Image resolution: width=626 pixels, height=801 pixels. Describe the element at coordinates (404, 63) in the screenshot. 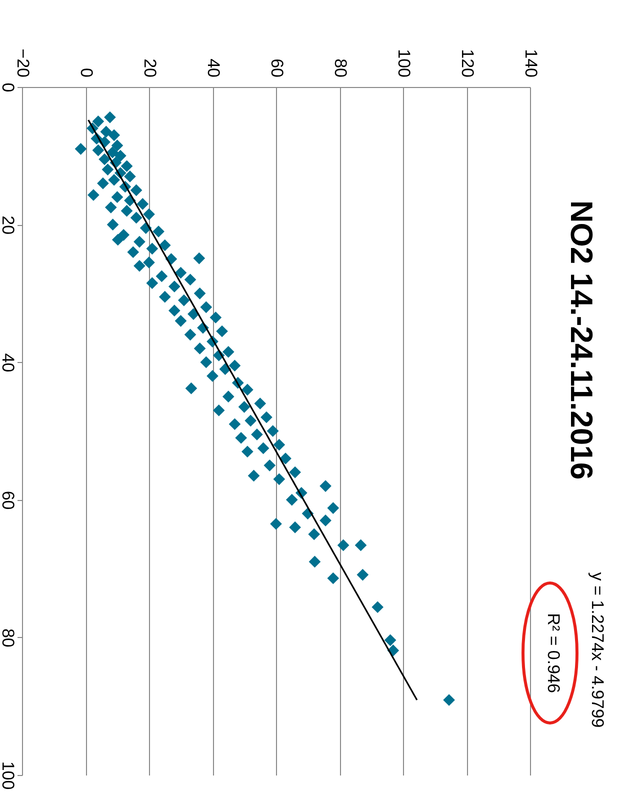

I see `x-tick-label: 100` at that location.